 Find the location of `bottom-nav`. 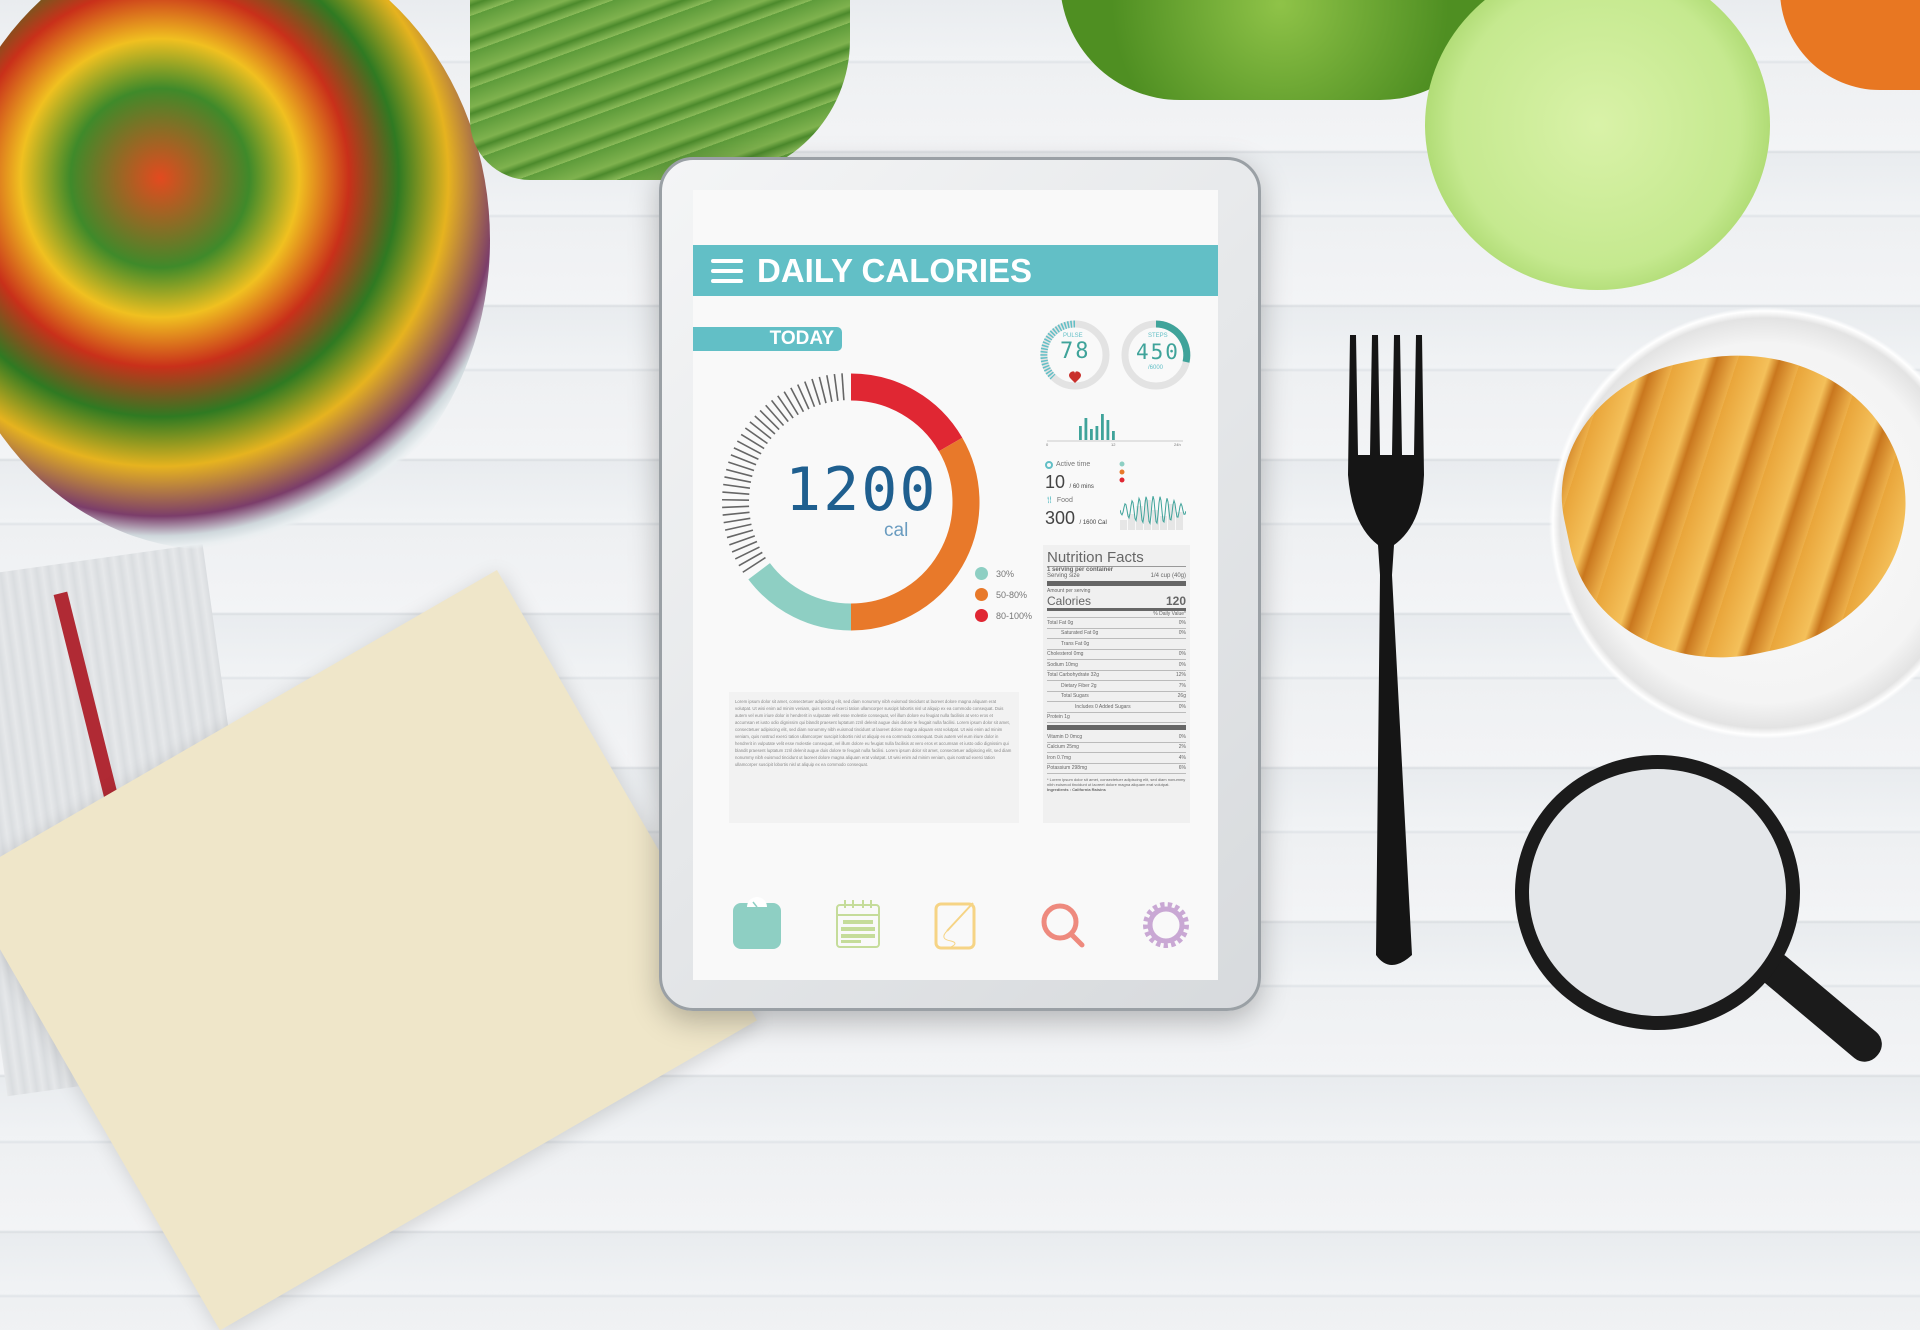

bottom-nav is located at coordinates (955, 925).